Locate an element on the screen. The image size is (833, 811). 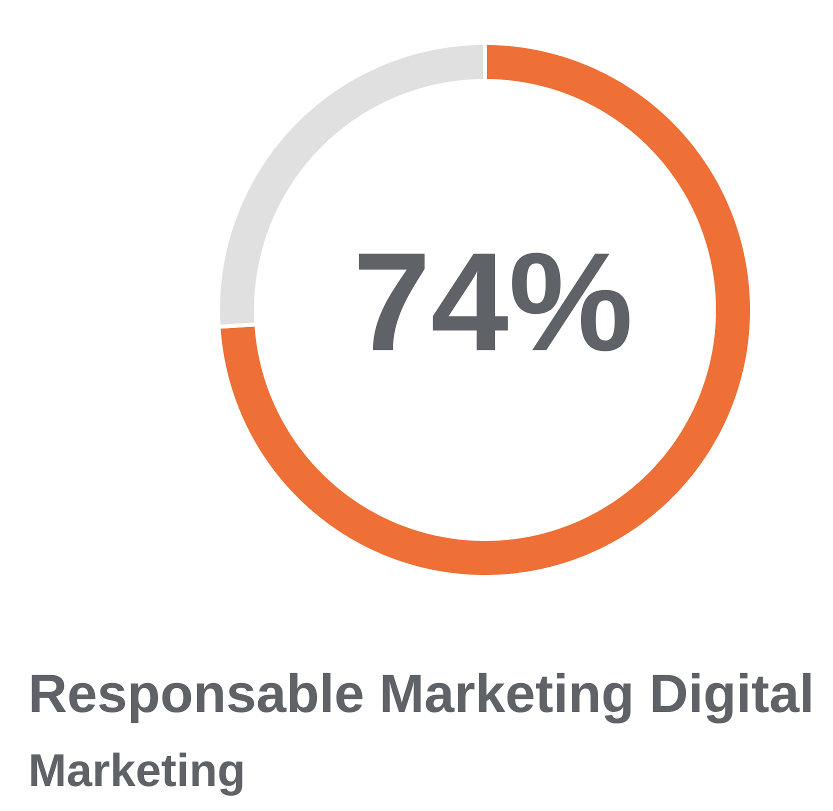
text: Responsable Marketing Digital is located at coordinates (421, 698).